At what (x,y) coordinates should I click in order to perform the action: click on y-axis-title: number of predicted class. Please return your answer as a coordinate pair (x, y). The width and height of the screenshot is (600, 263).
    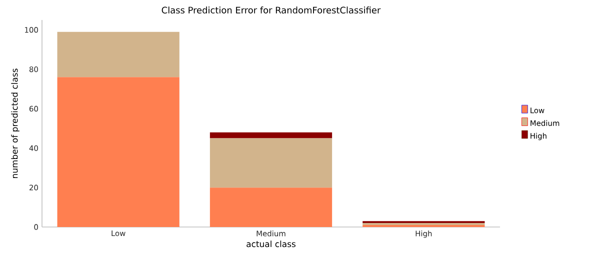
    Looking at the image, I should click on (15, 123).